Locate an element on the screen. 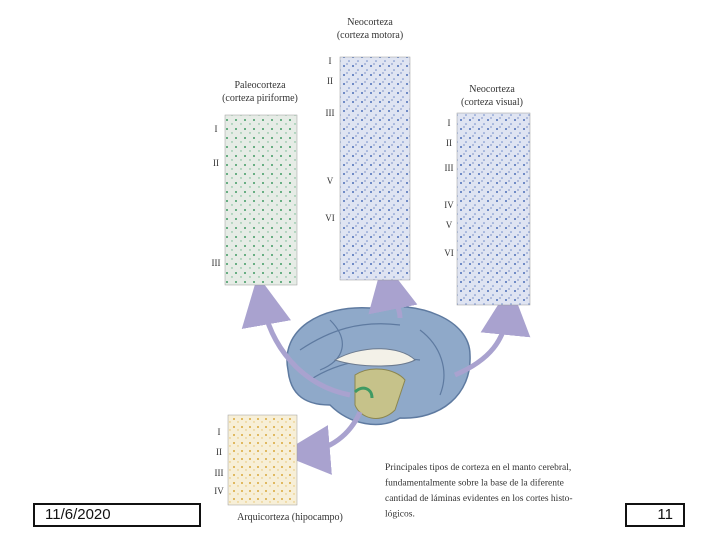 This screenshot has height=540, width=720. panel-title: Arquicorteza (hipocampo) is located at coordinates (290, 517).